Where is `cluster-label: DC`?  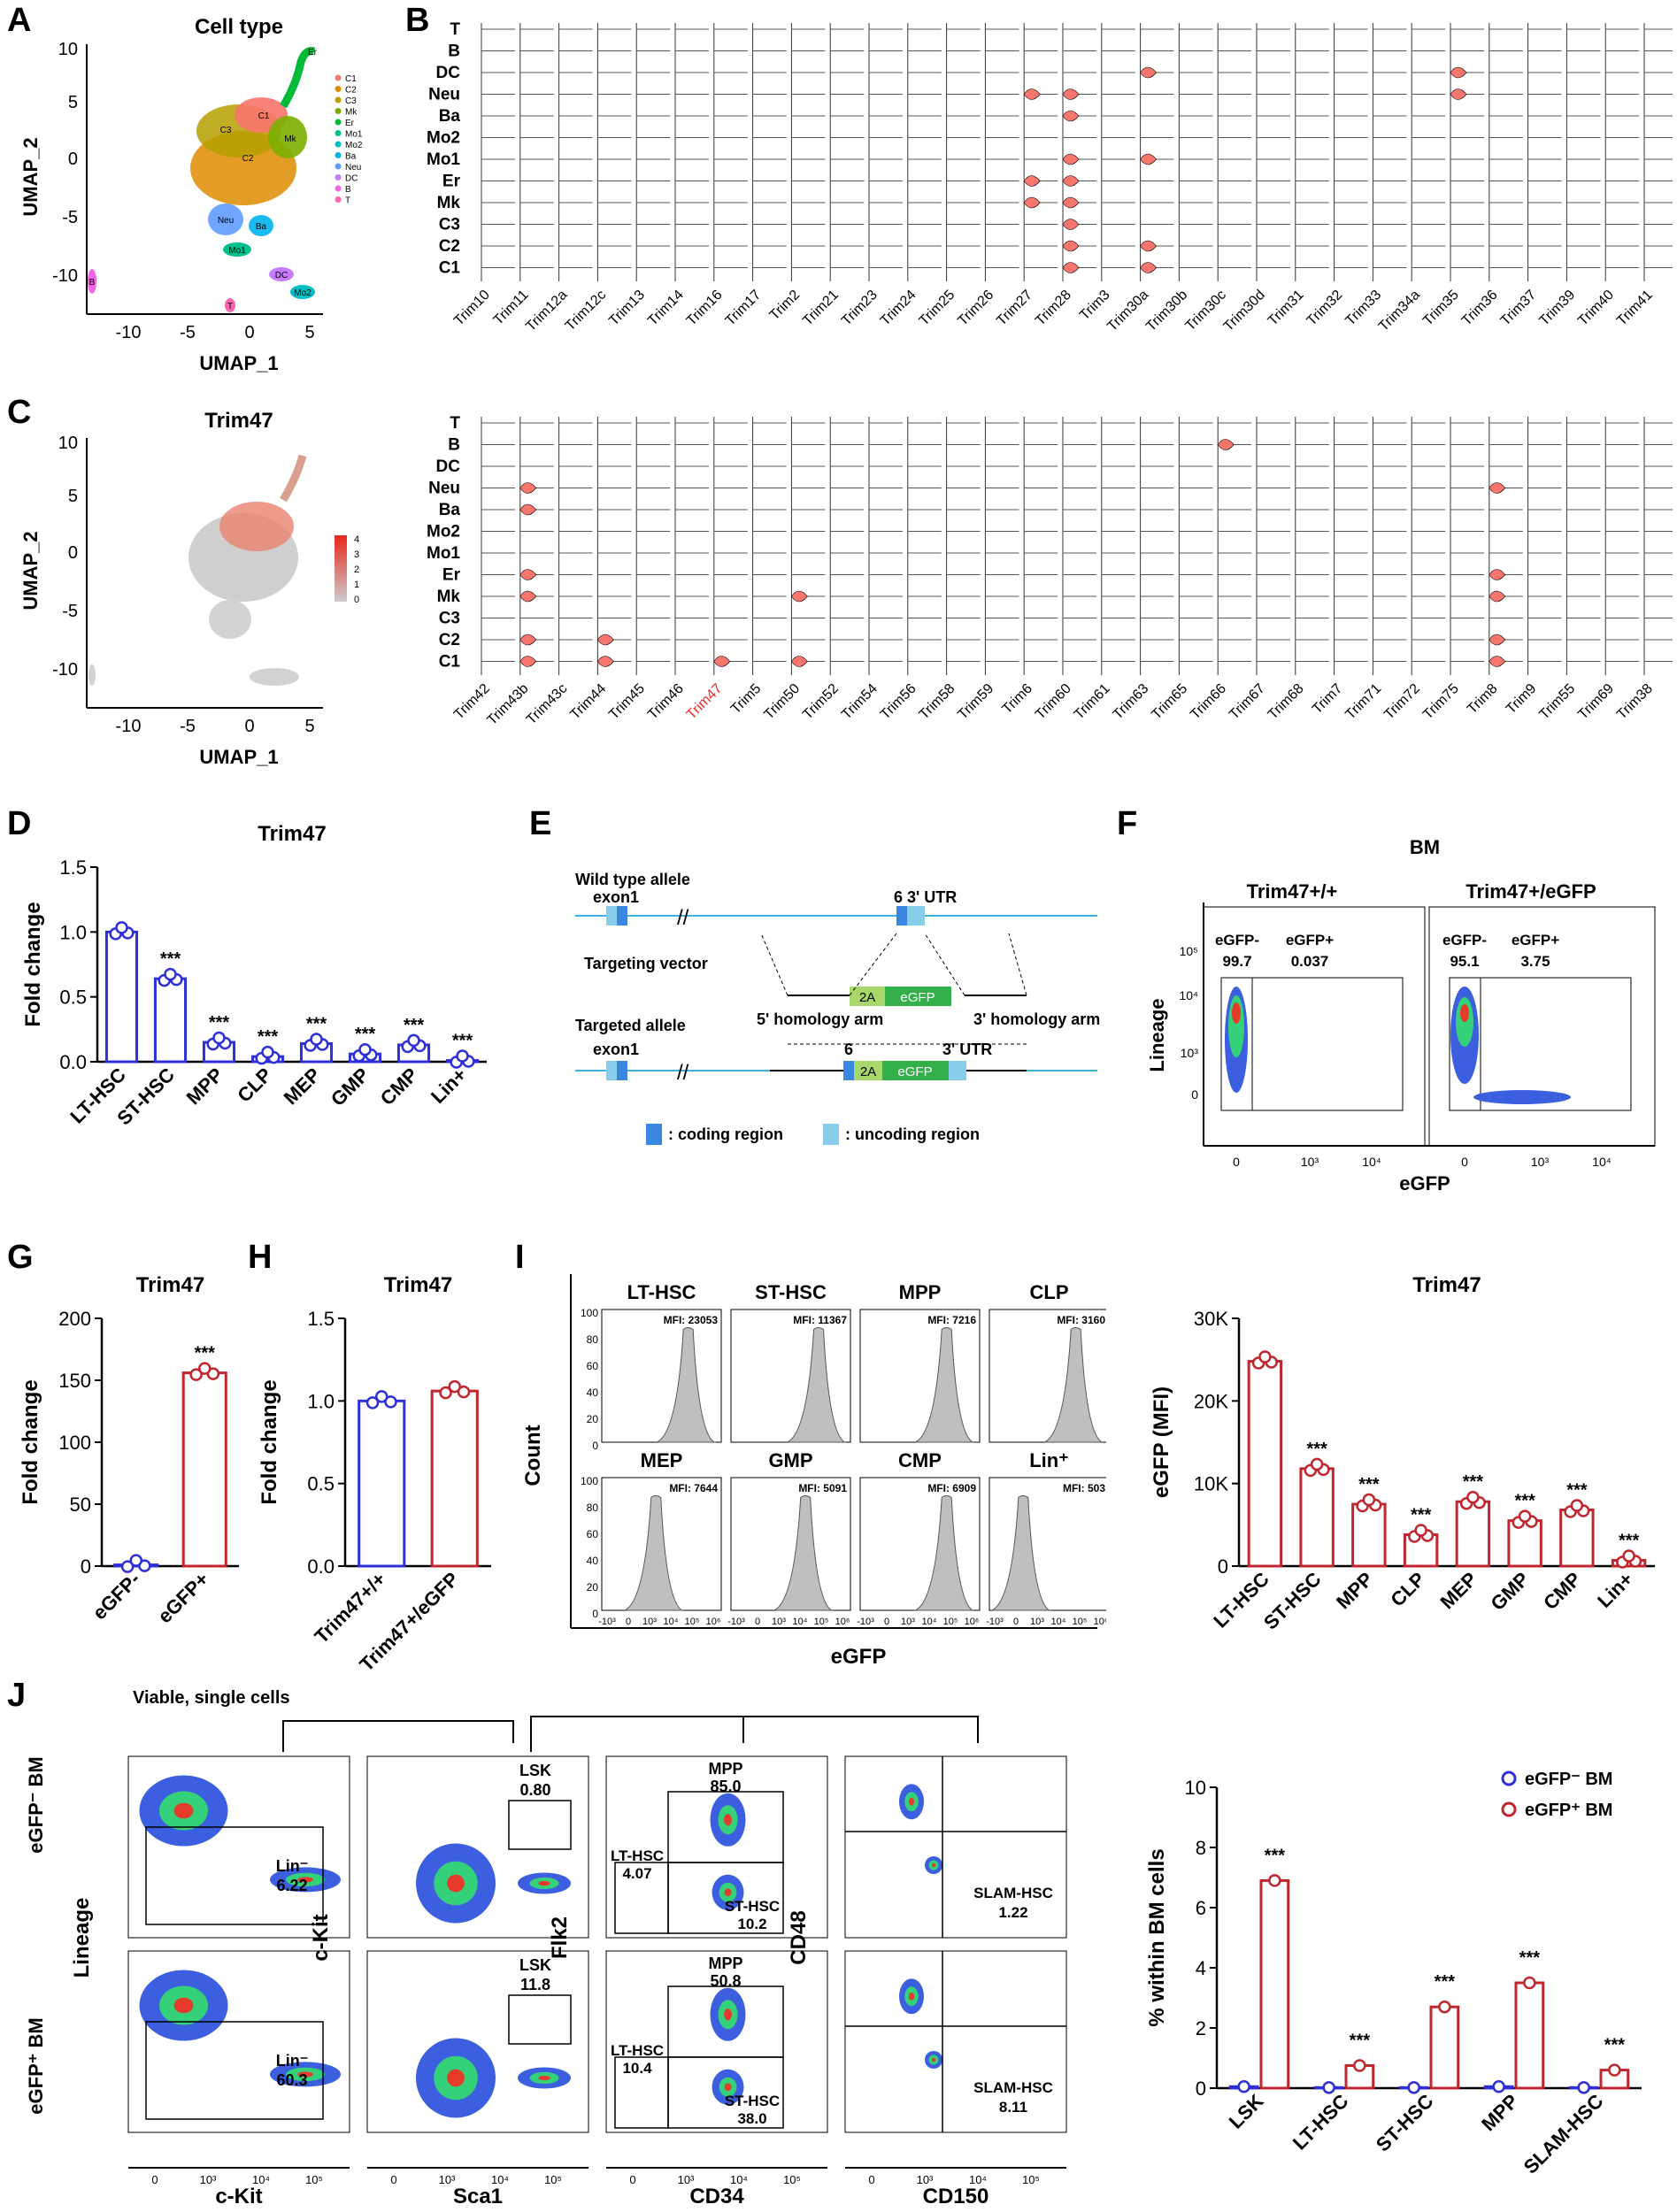 cluster-label: DC is located at coordinates (281, 275).